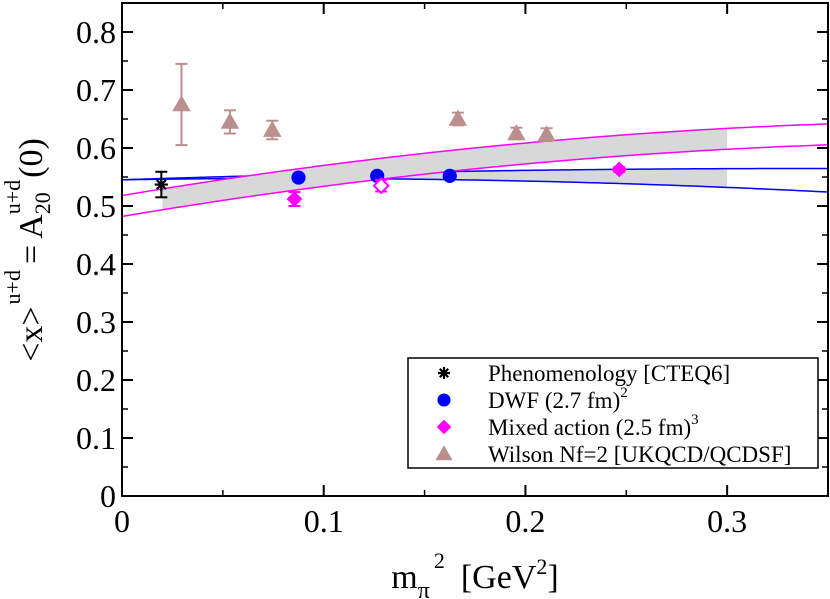 This screenshot has width=830, height=599. What do you see at coordinates (108, 496) in the screenshot?
I see `y-tick-label: 0` at bounding box center [108, 496].